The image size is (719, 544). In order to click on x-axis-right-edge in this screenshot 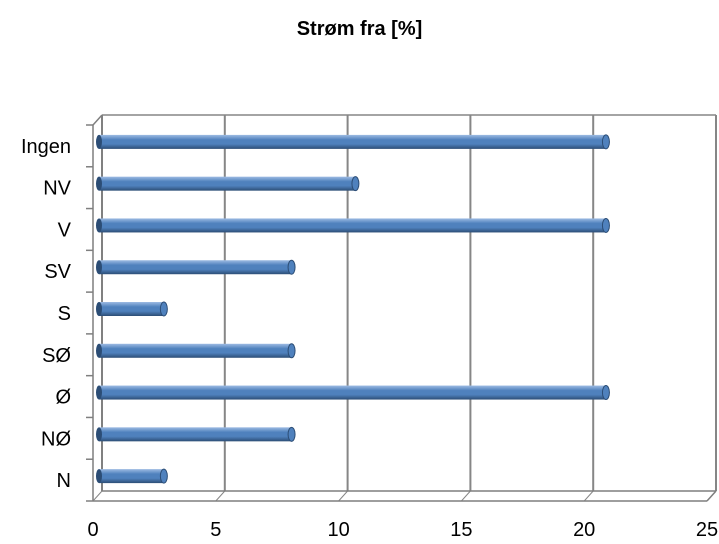, I will do `click(711, 496)`.